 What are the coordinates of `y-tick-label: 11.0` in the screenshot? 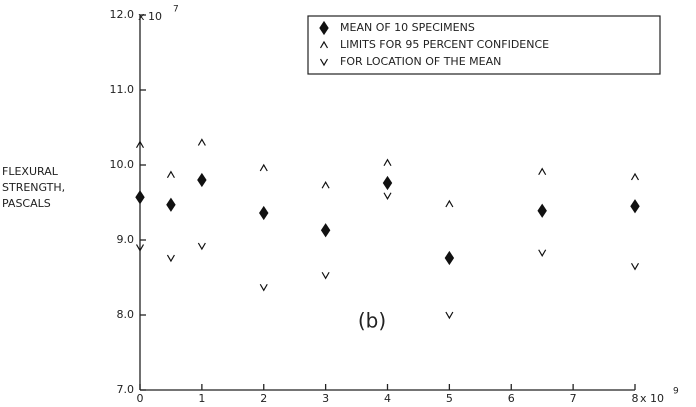 It's located at (122, 89).